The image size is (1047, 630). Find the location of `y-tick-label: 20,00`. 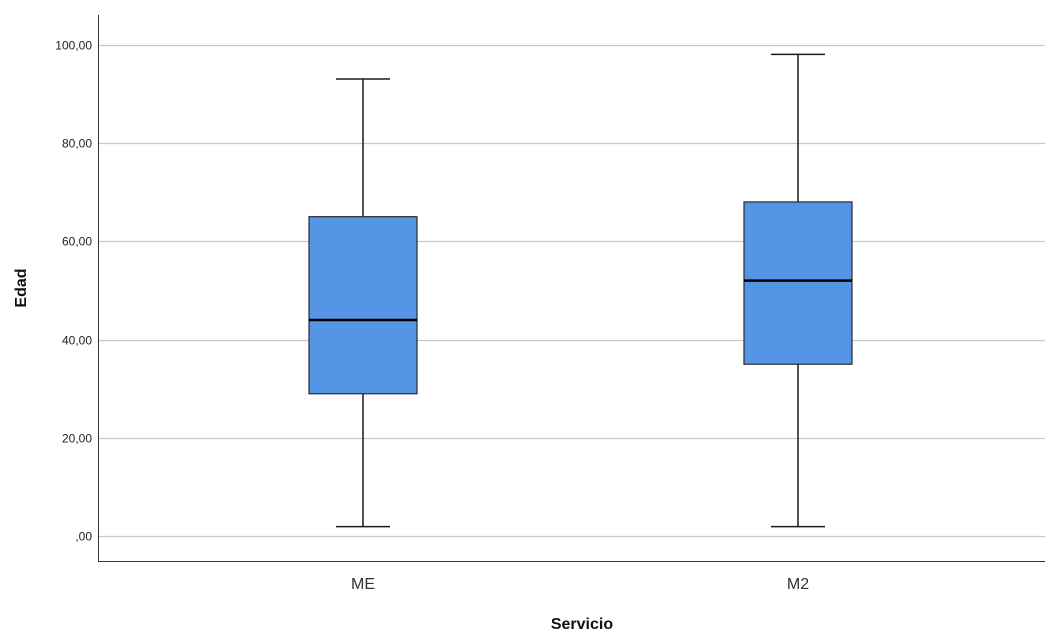

y-tick-label: 20,00 is located at coordinates (77, 439).